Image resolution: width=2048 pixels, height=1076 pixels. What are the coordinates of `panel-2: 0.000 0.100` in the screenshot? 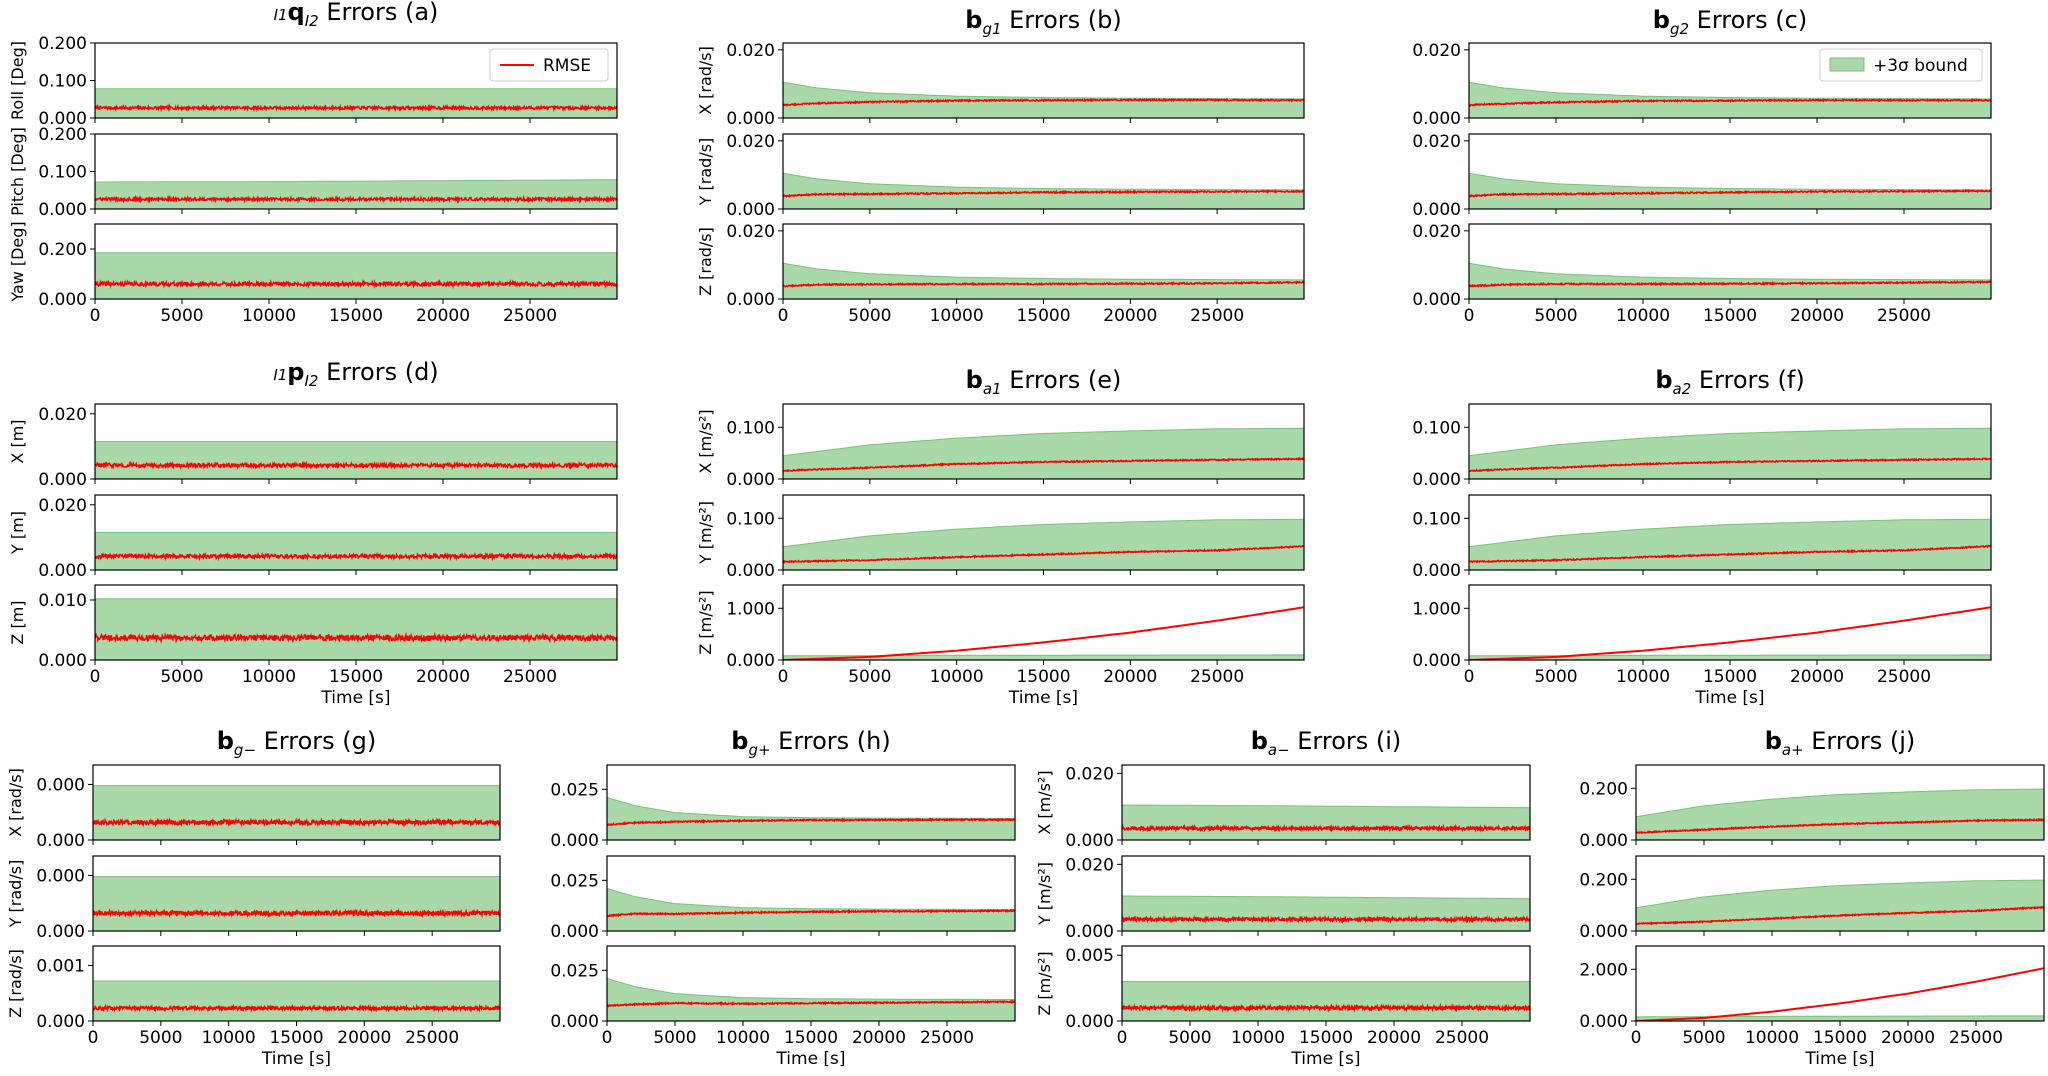 It's located at (1702, 537).